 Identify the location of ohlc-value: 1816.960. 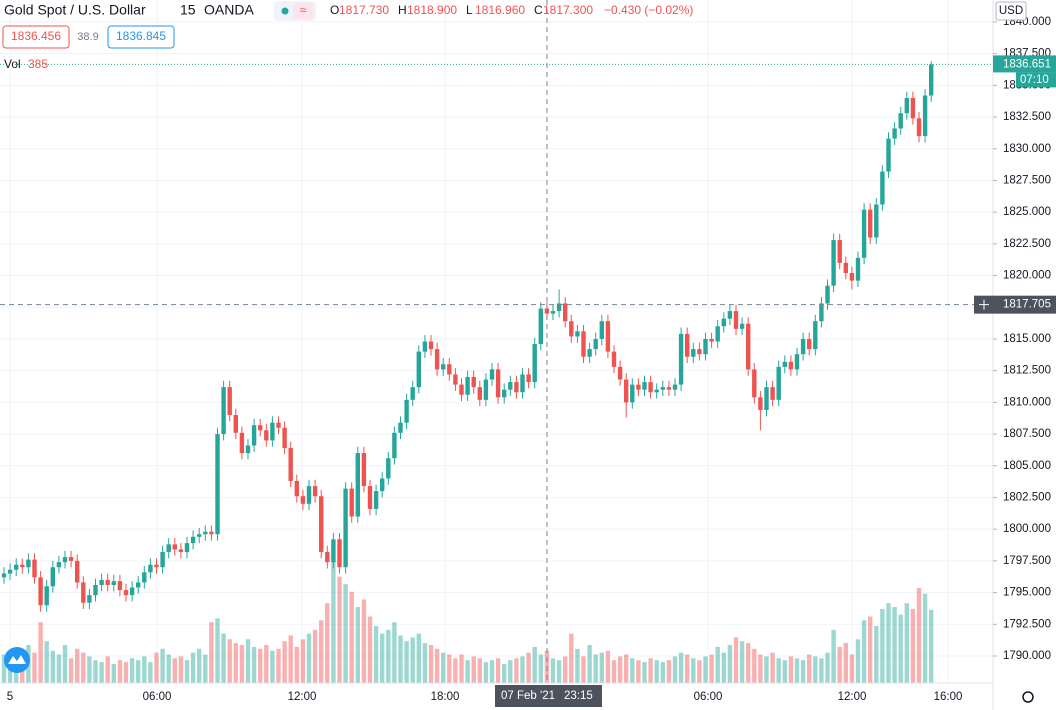
(500, 10).